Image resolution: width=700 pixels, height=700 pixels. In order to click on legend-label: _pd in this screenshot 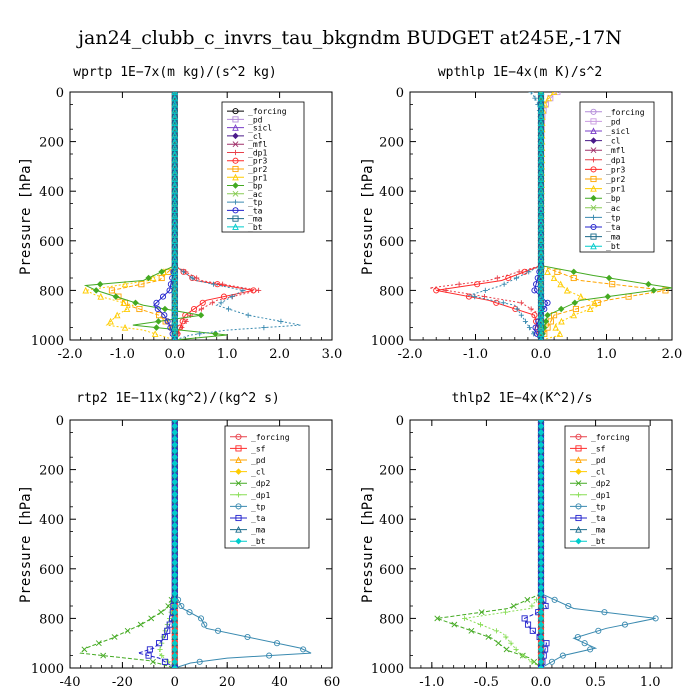, I will do `click(258, 460)`.